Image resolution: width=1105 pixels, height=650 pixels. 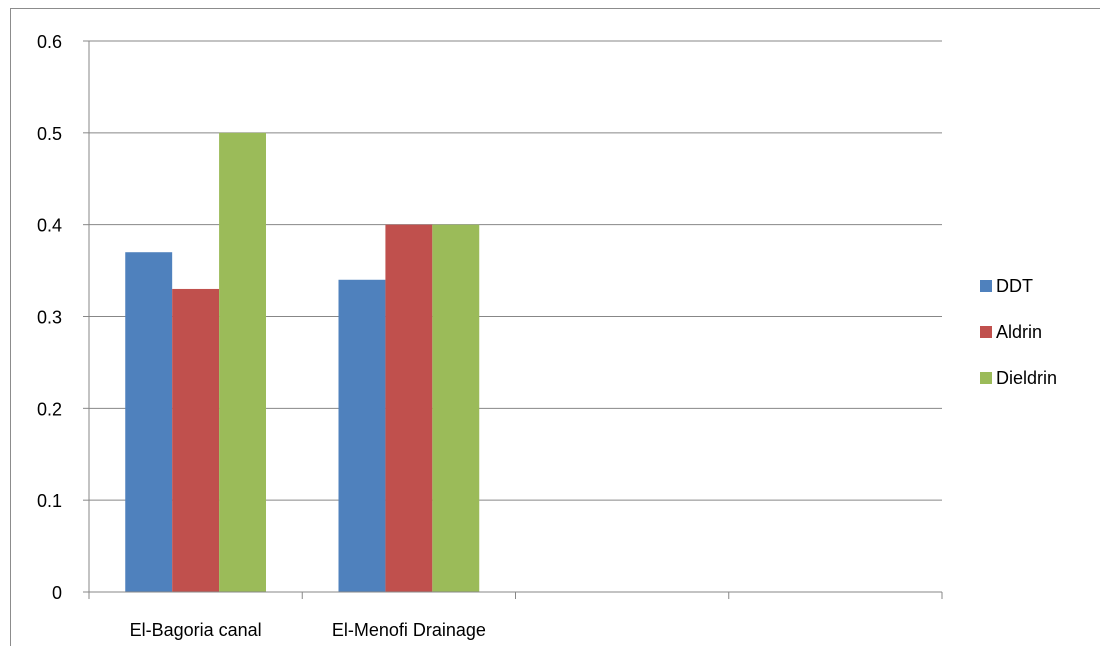 I want to click on y-tick-labels: 0 0.1 0.2 0.3 0.4 0.5 0.6, so click(x=49, y=317).